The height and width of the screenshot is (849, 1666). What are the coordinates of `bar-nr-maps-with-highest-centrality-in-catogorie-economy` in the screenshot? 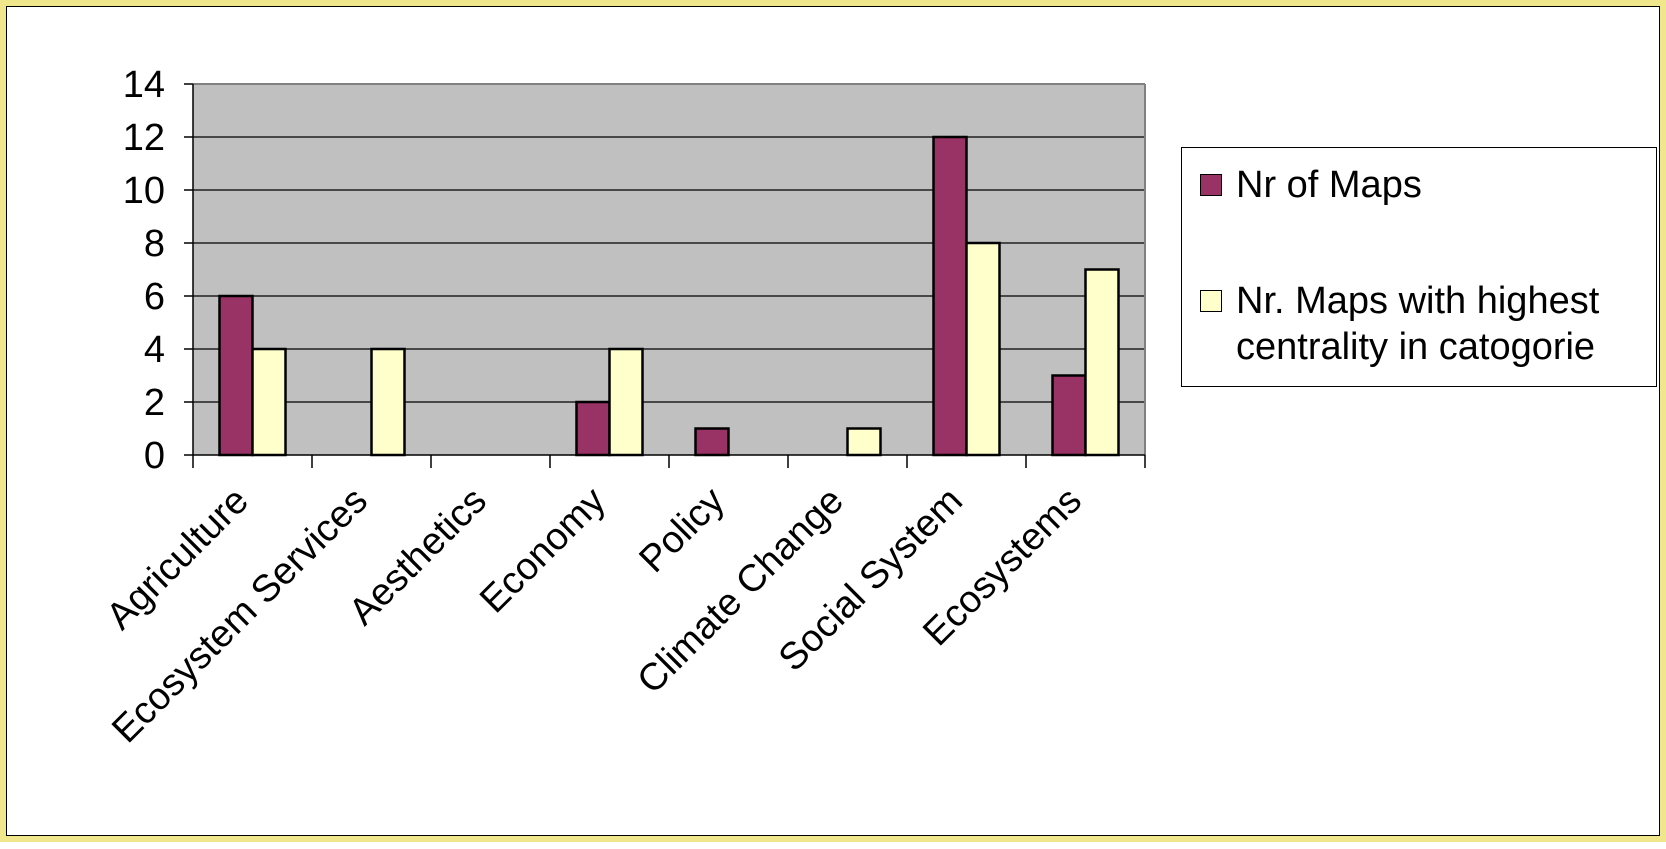 It's located at (626, 402).